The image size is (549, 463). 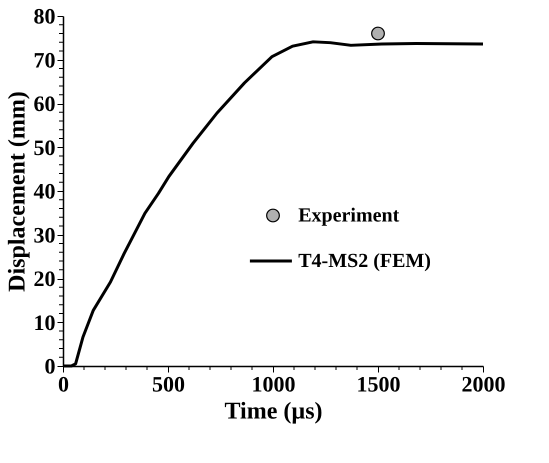 I want to click on y-tick-label: 70, so click(x=45, y=59).